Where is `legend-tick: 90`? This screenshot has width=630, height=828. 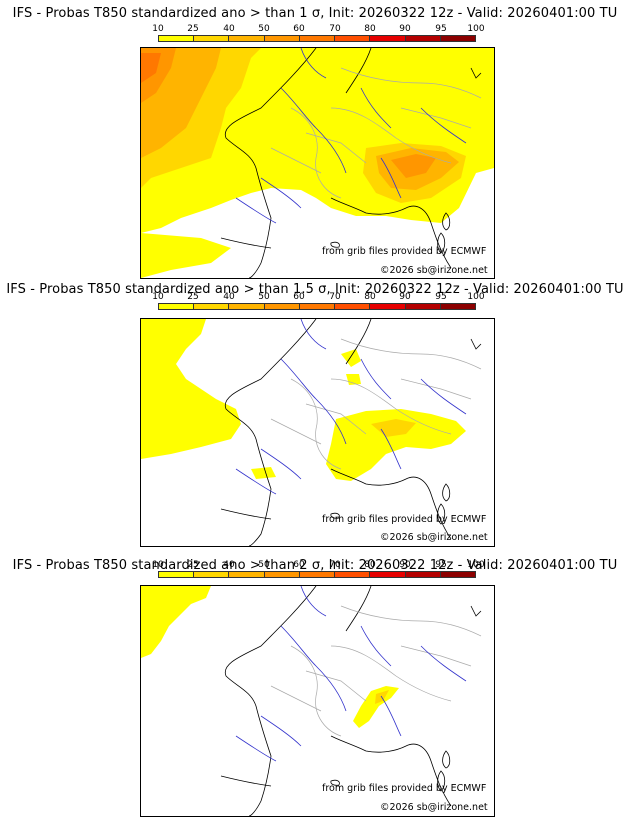
legend-tick: 90 is located at coordinates (405, 297).